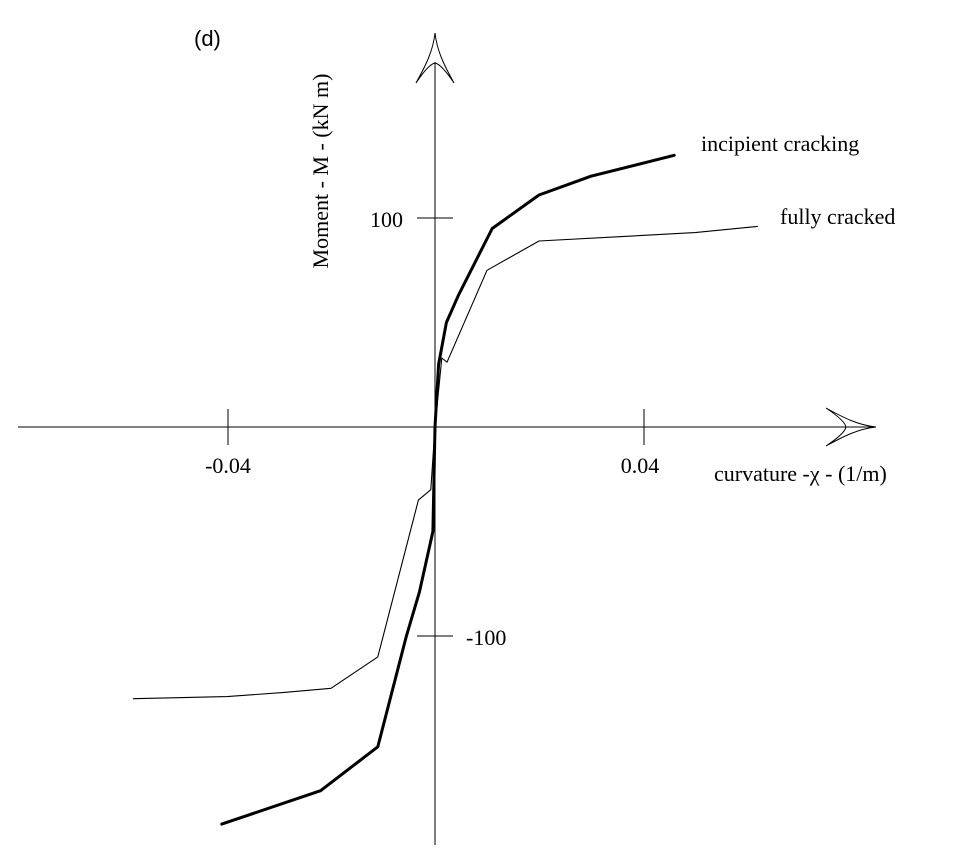 The width and height of the screenshot is (960, 858). Describe the element at coordinates (851, 427) in the screenshot. I see `x-axis-arrow-icon` at that location.